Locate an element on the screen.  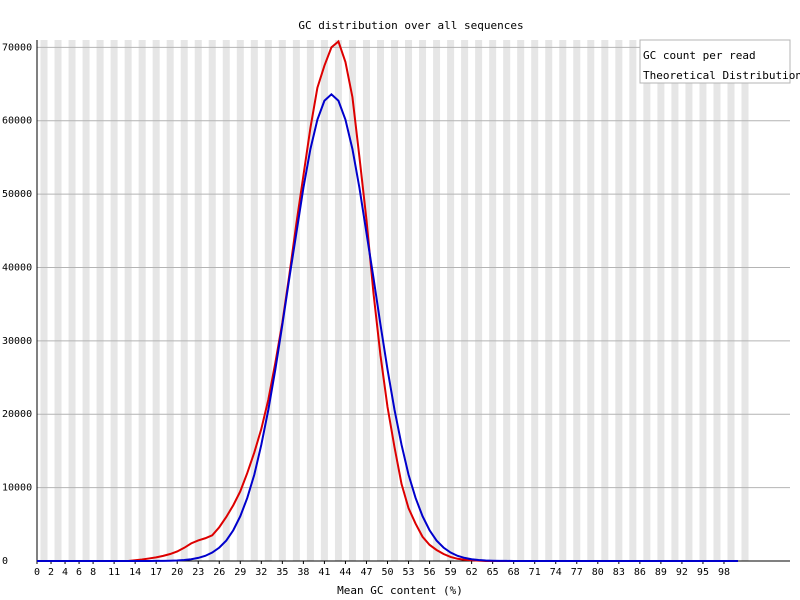
x-tick-label: 83 is located at coordinates (619, 572).